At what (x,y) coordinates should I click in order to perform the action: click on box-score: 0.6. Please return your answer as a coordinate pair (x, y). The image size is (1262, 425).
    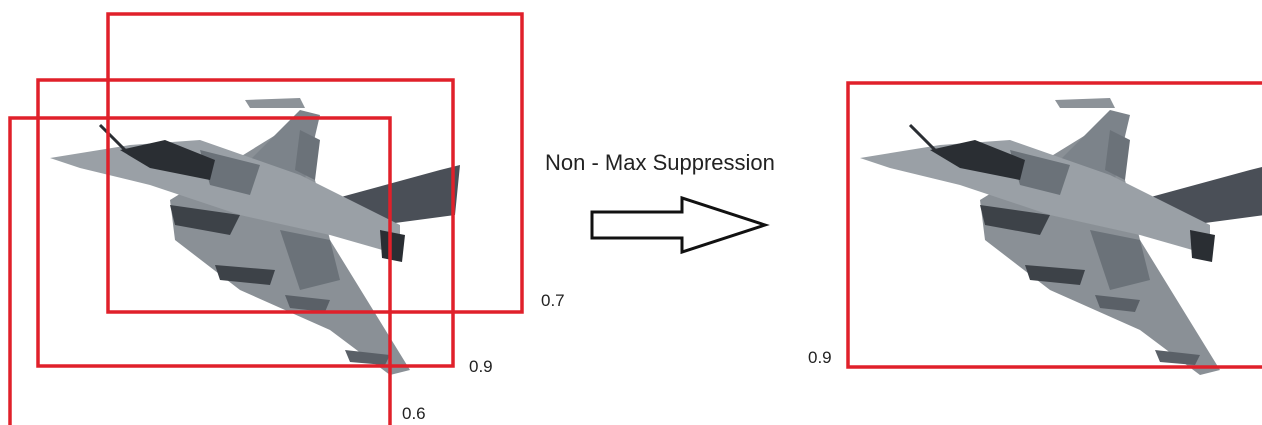
    Looking at the image, I should click on (414, 413).